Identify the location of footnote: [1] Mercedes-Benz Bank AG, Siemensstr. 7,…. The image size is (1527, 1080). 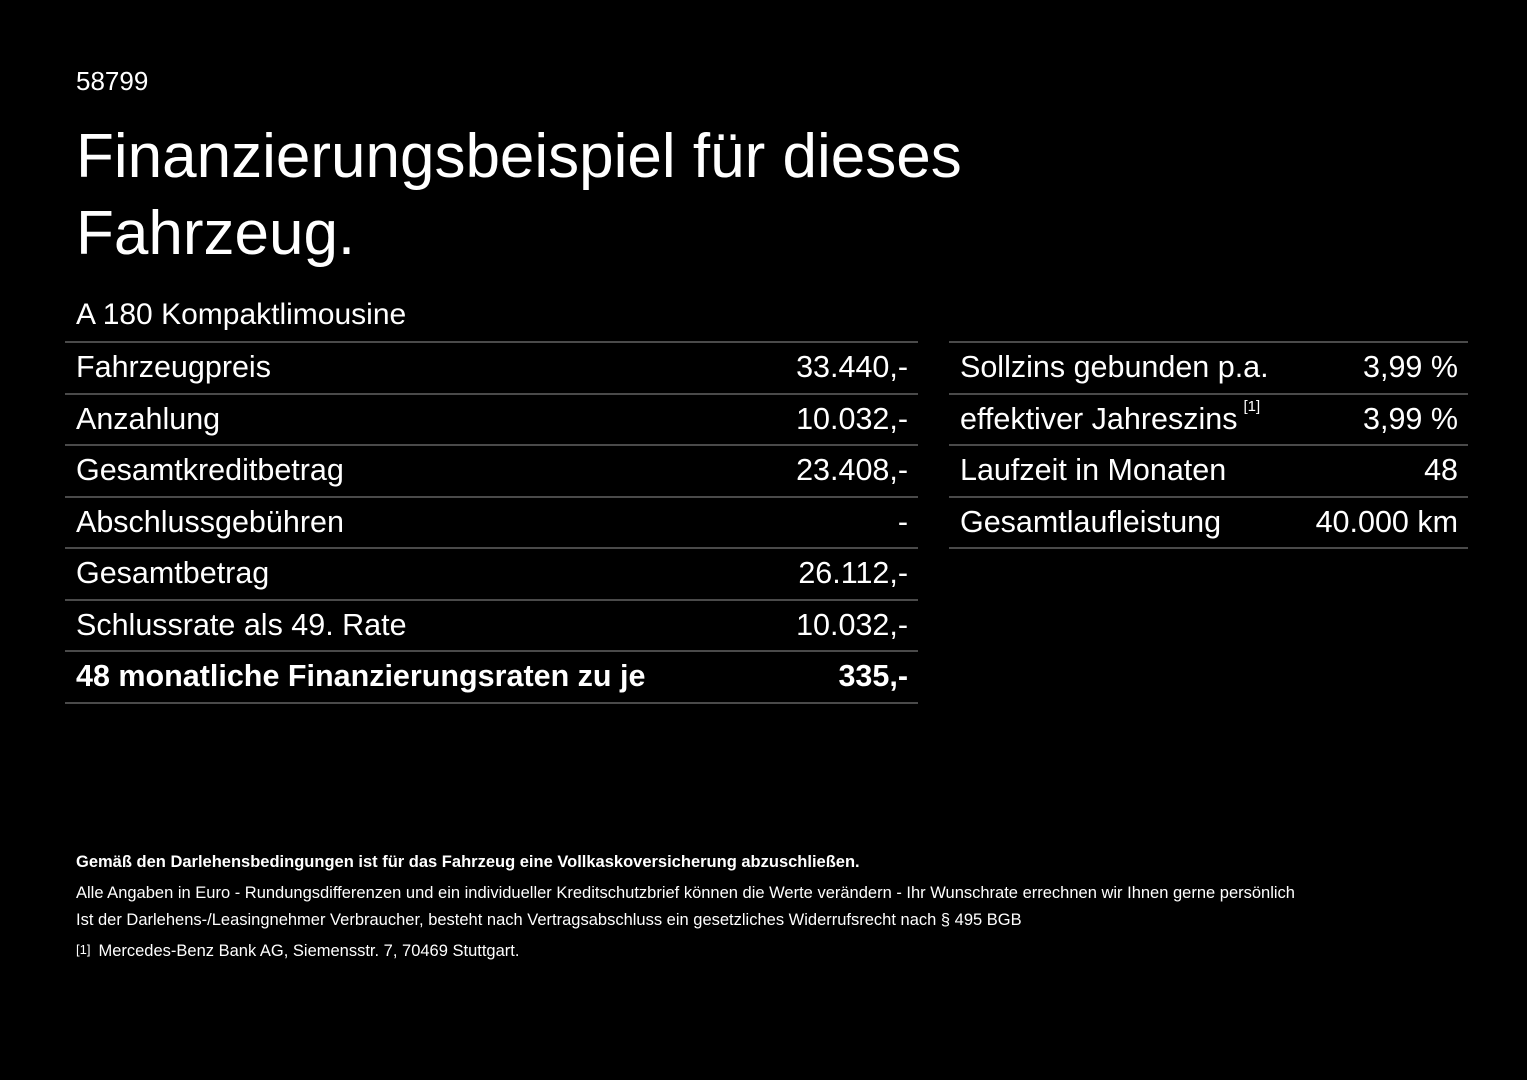
(776, 951).